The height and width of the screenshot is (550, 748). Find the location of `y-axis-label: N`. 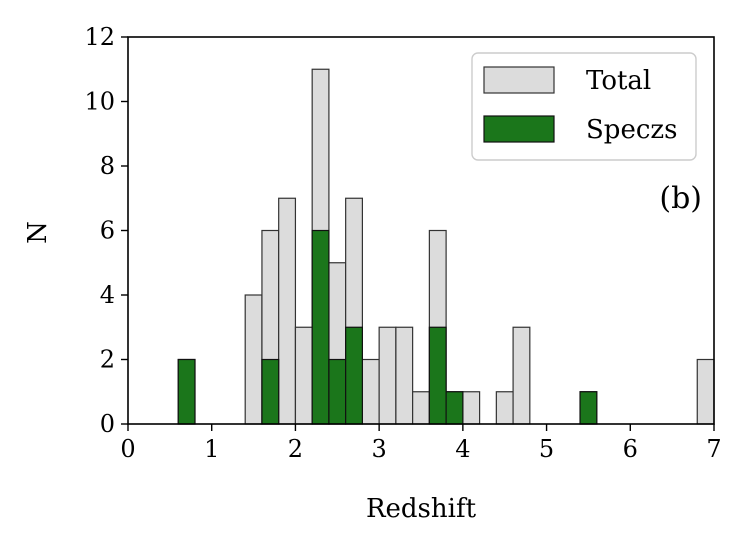

y-axis-label: N is located at coordinates (38, 232).